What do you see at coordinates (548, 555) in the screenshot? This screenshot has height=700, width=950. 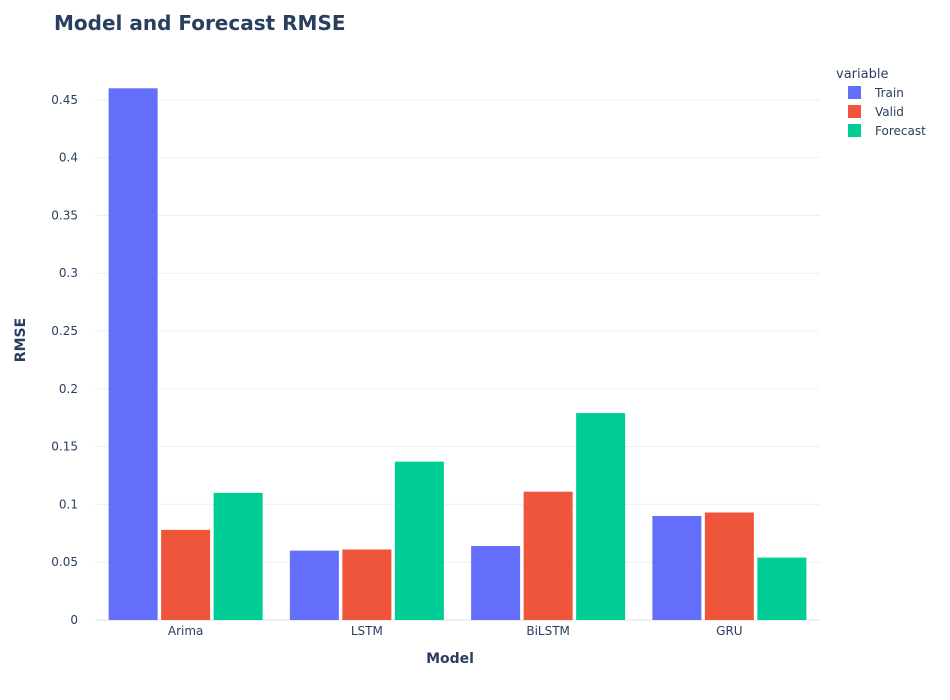 I see `bar-valid-bilstm` at bounding box center [548, 555].